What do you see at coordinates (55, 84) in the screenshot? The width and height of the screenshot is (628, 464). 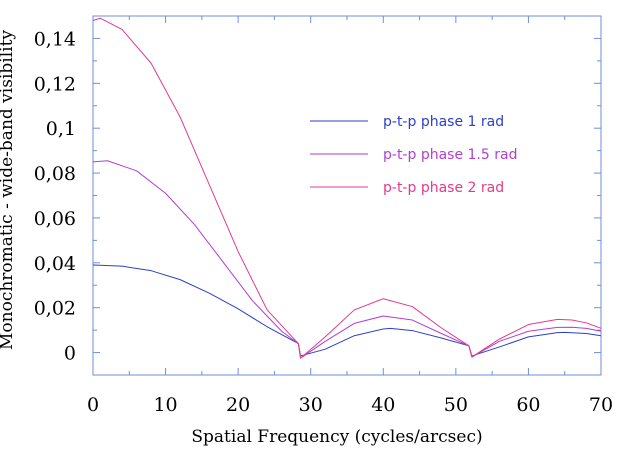 I see `y-tick-label: 0,12` at bounding box center [55, 84].